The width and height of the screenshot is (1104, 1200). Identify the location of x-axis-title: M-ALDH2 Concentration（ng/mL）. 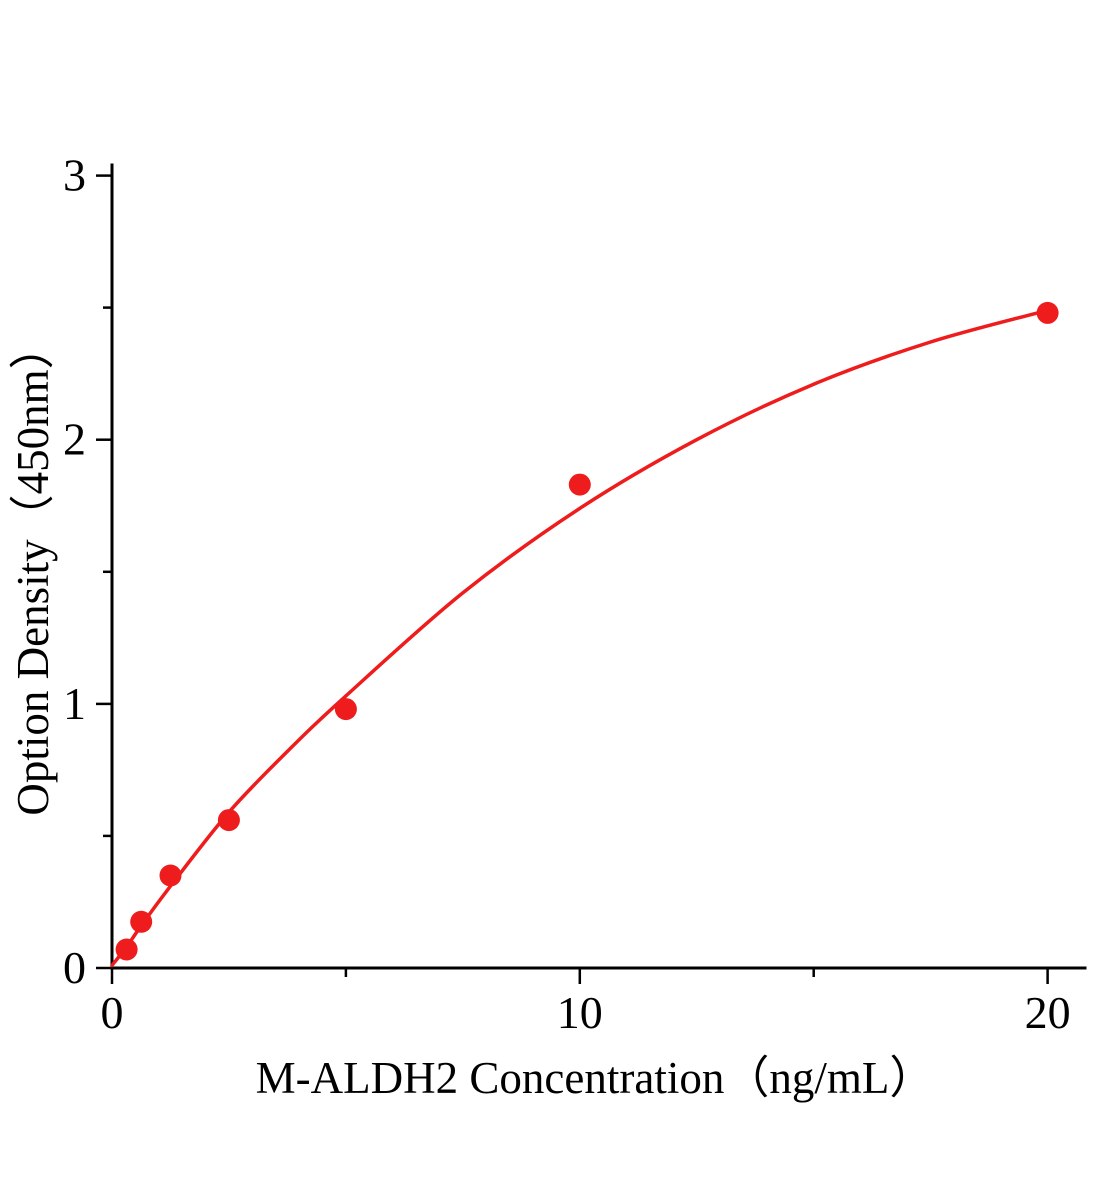
(595, 1078).